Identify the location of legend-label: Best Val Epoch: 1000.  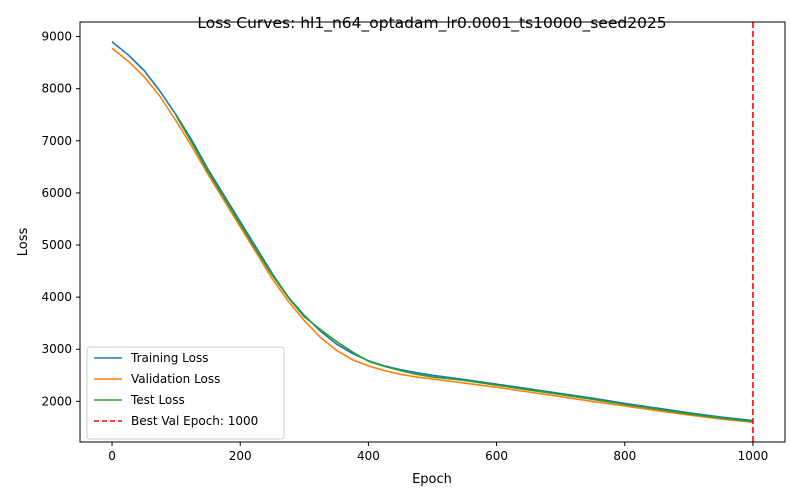
(194, 421).